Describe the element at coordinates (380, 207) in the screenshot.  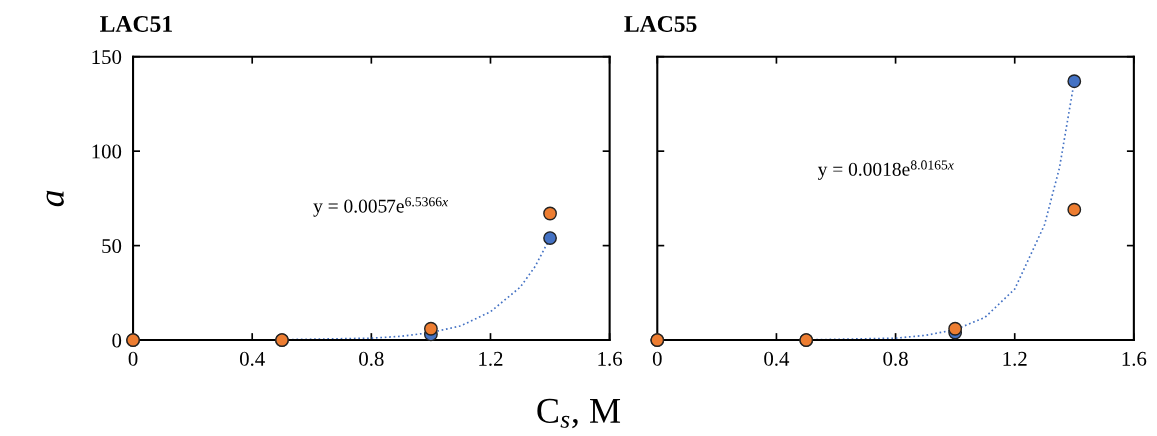
I see `annotation: y = 0.0057e$^{6.5366x}$` at that location.